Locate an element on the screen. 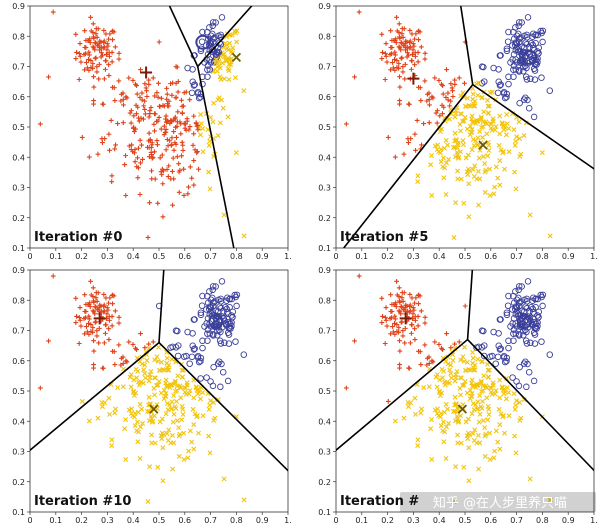  y-tick-label: 0.1 is located at coordinates (18, 248).